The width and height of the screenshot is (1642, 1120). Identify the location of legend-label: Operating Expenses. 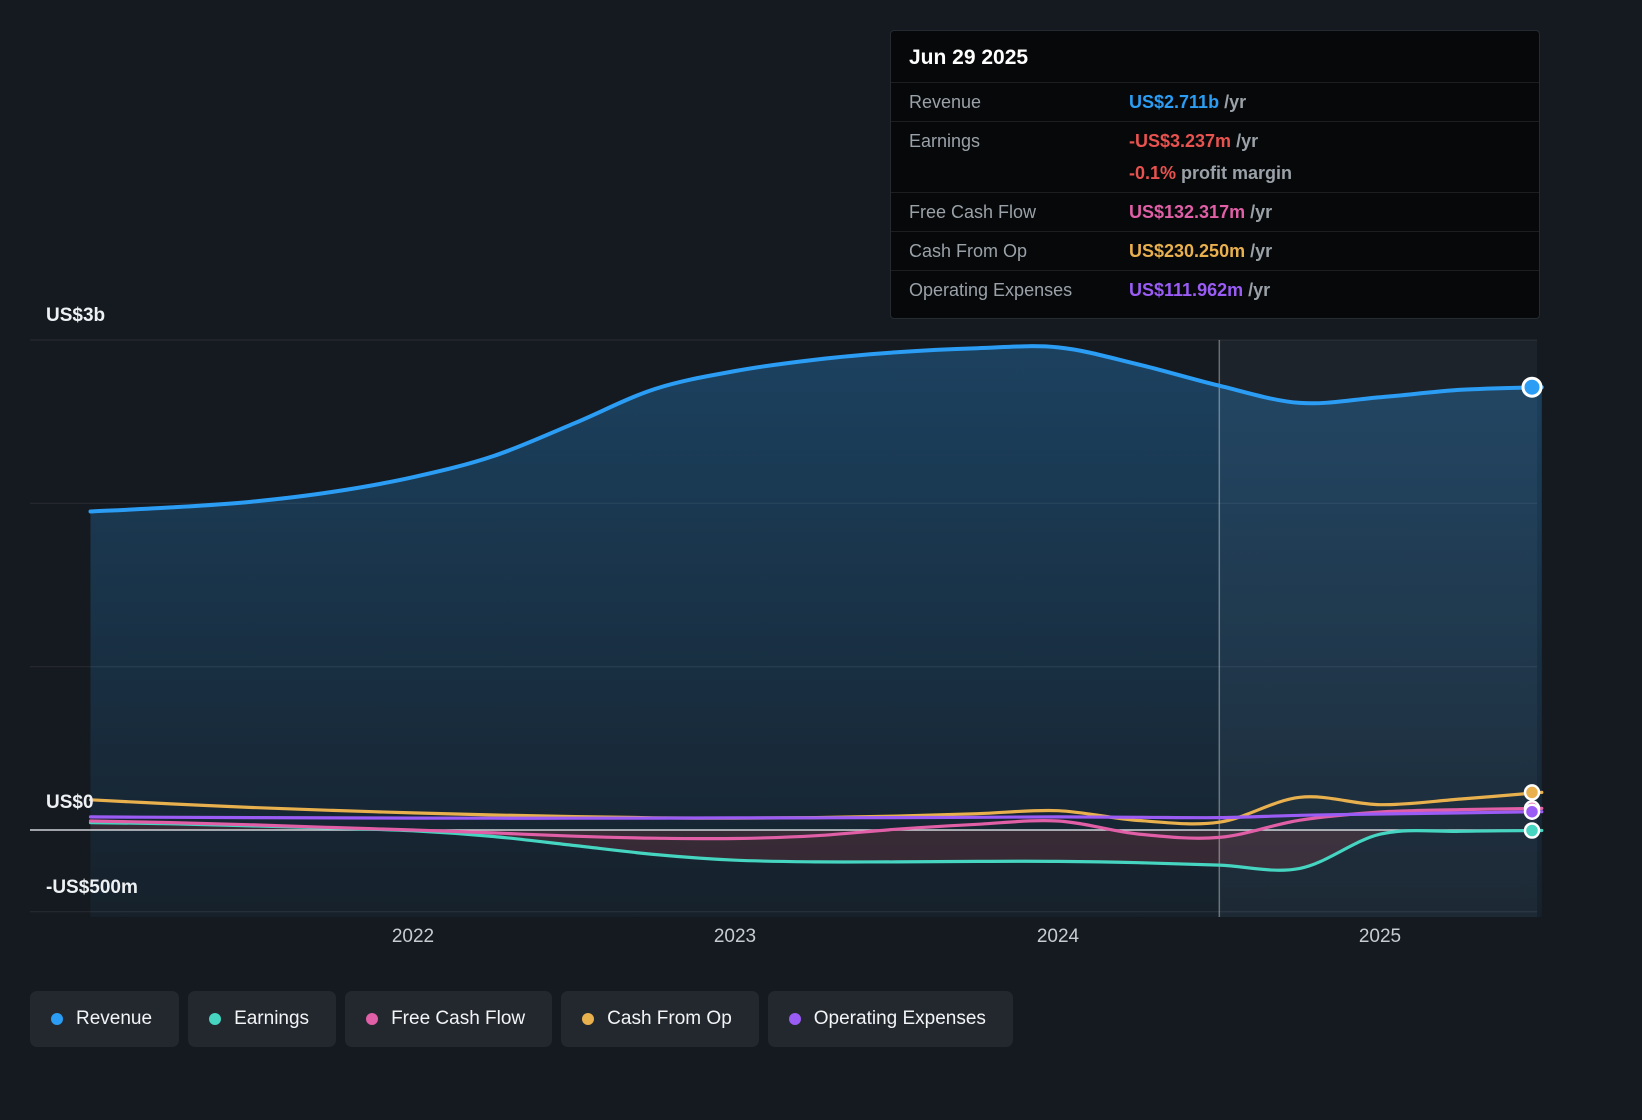
(899, 1018).